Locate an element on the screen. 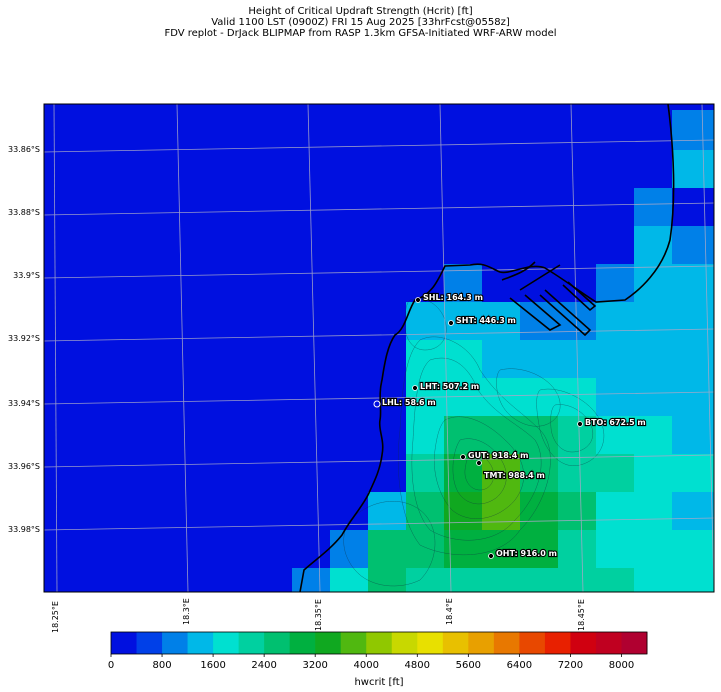  station-sht: SHT: 446.3 m is located at coordinates (482, 320).